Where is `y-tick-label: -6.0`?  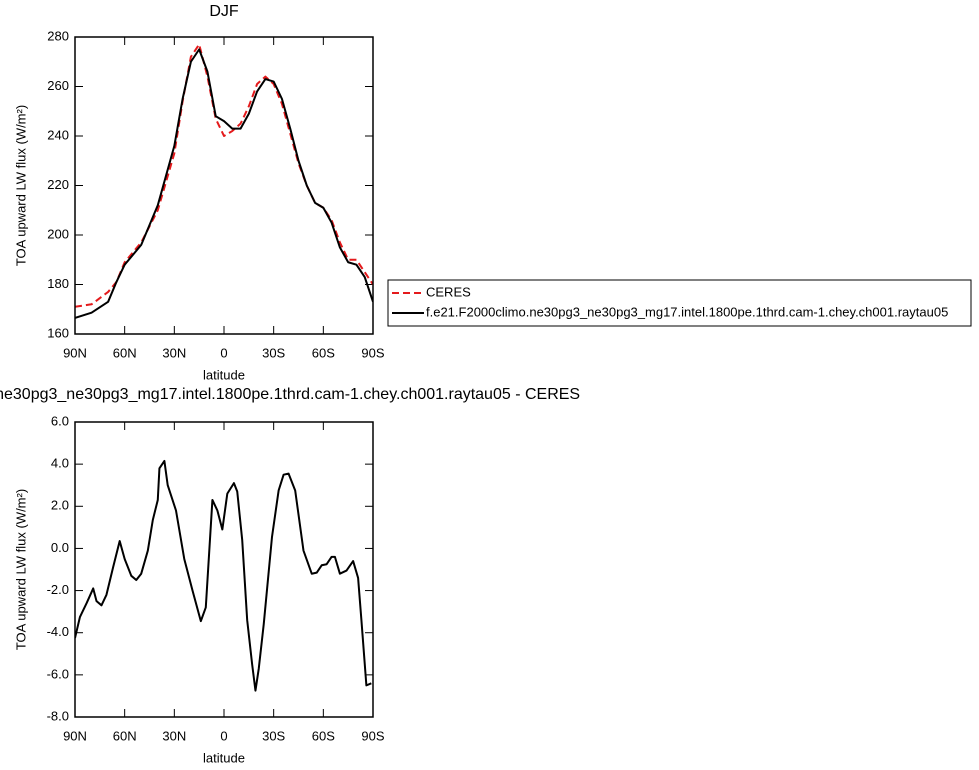 y-tick-label: -6.0 is located at coordinates (58, 673).